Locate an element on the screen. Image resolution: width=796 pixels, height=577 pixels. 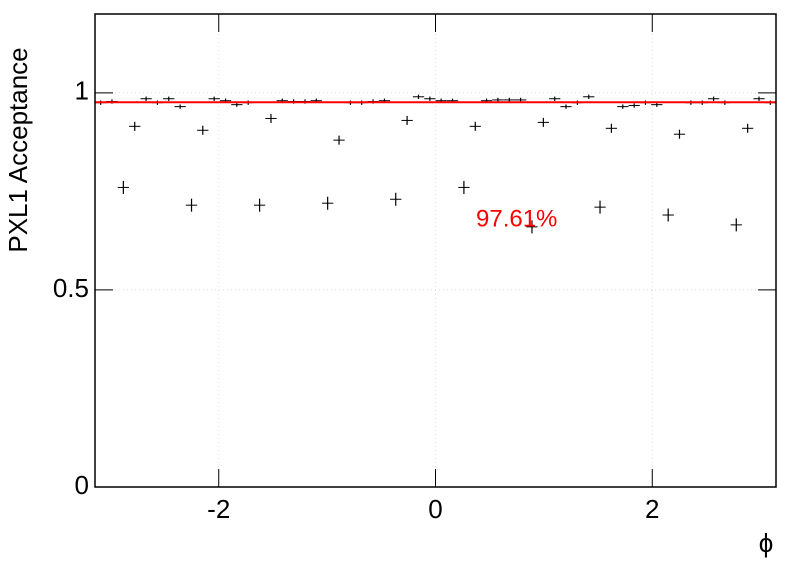
x-axis-label: ϕ is located at coordinates (766, 543).